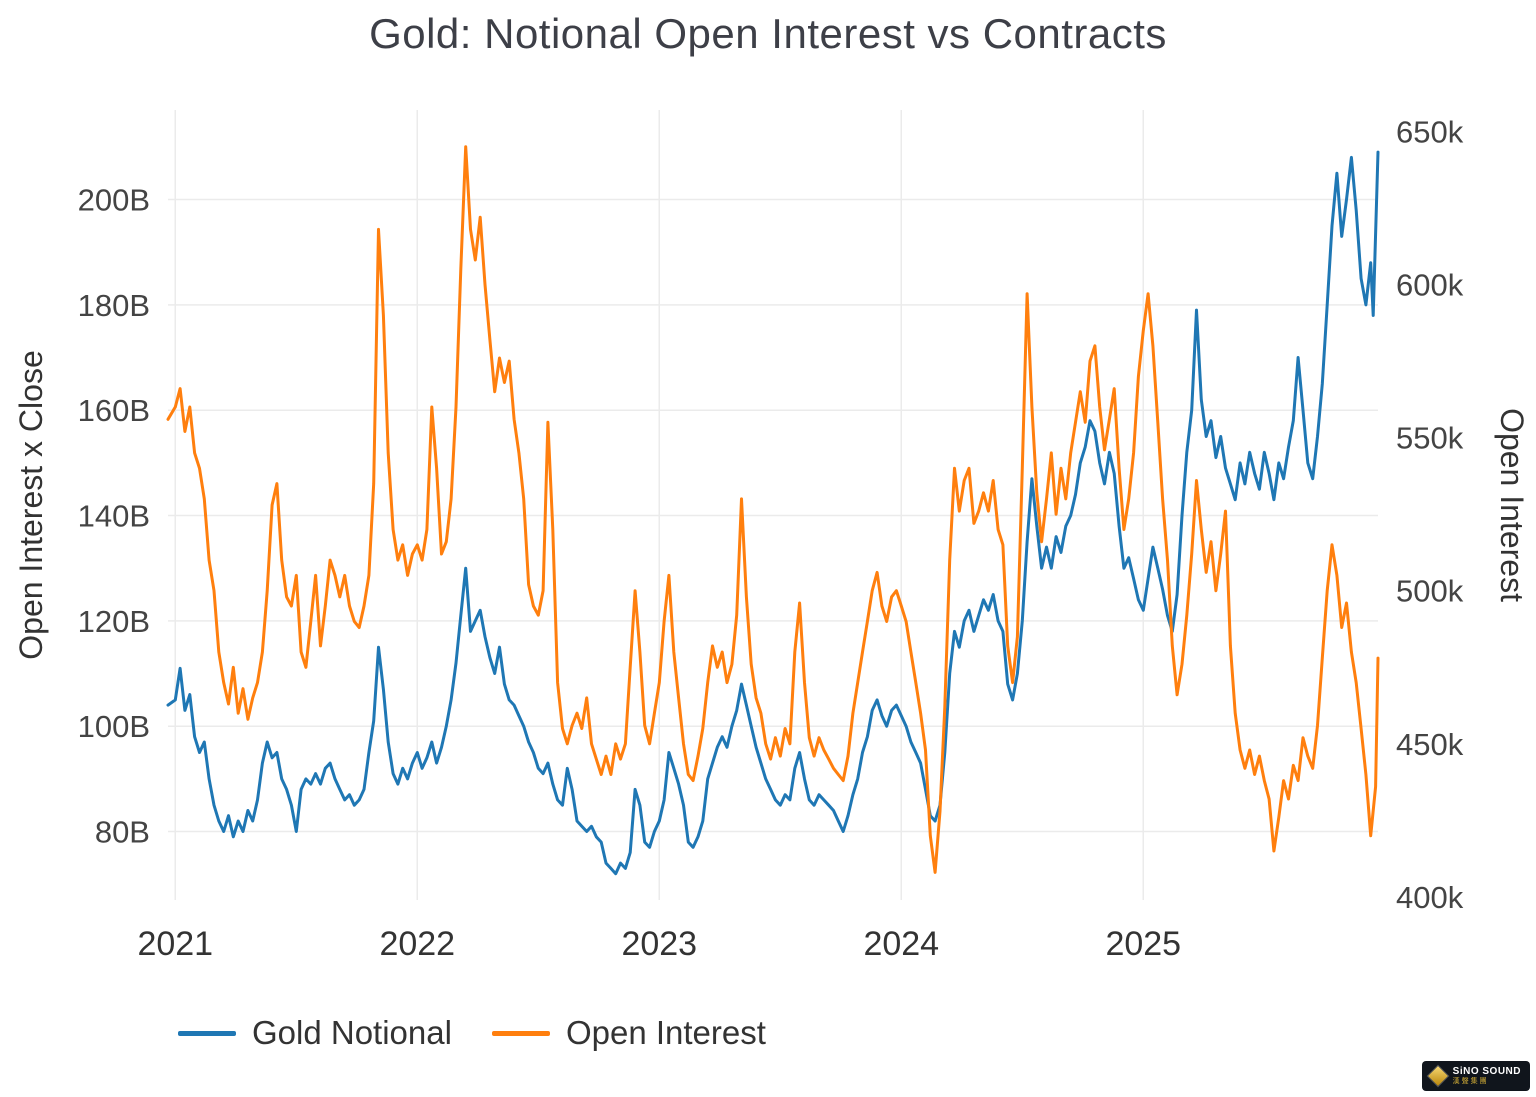 The height and width of the screenshot is (1097, 1536). Describe the element at coordinates (114, 516) in the screenshot. I see `y-left-tick-label: 140B` at that location.